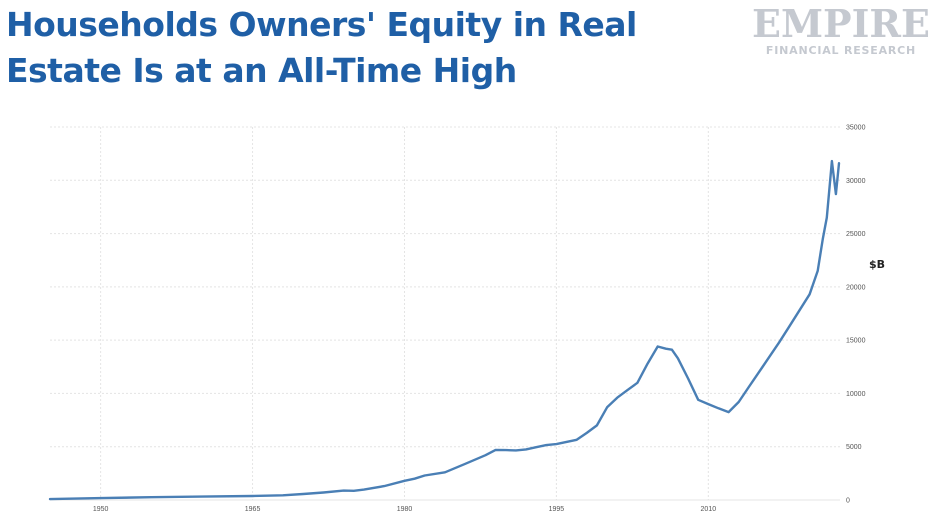  What do you see at coordinates (854, 447) in the screenshot?
I see `y-tick-label: 5000` at bounding box center [854, 447].